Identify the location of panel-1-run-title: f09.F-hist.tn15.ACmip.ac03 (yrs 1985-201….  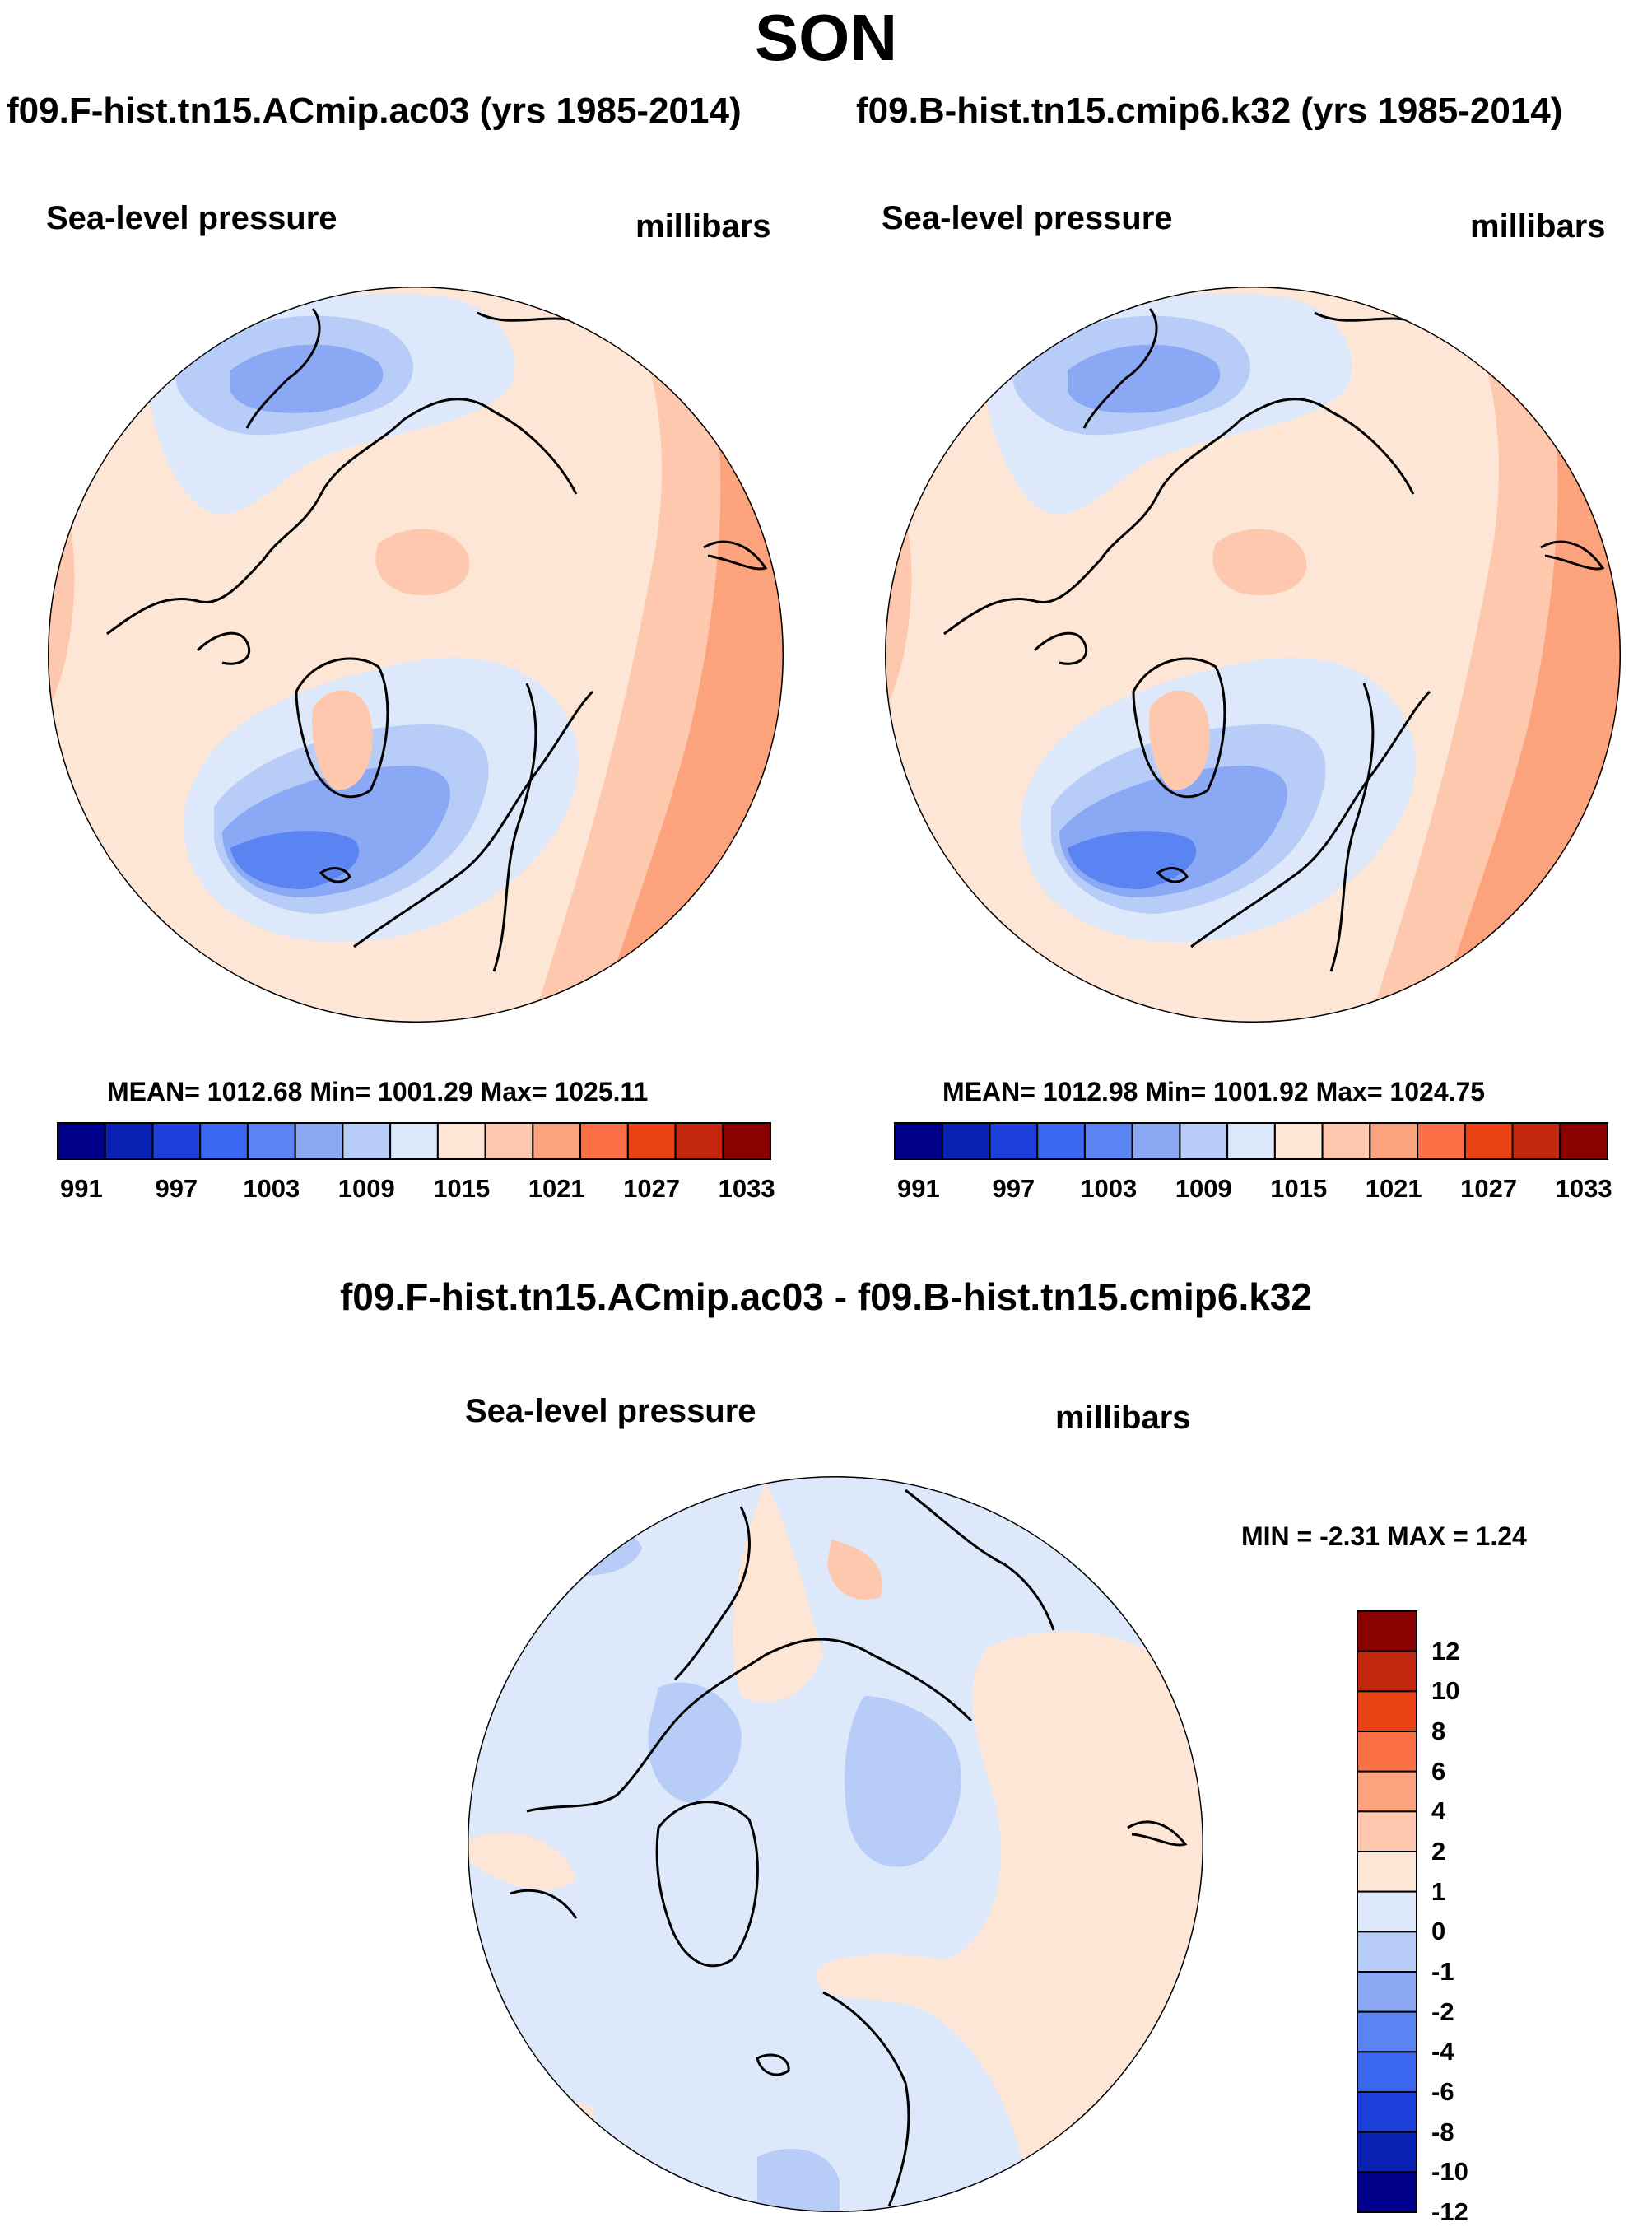
(374, 111).